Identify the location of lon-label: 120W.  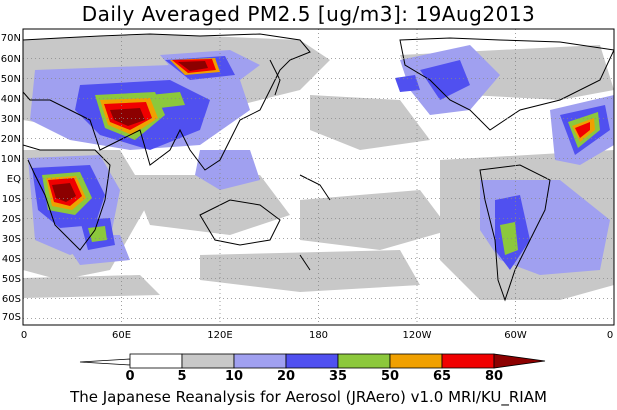
(417, 335).